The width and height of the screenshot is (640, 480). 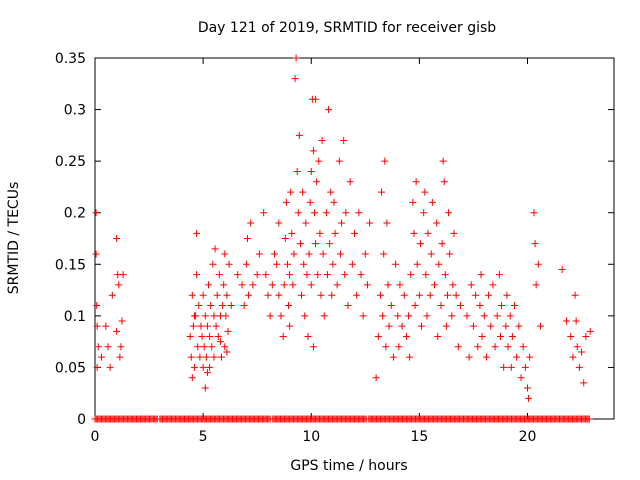 I want to click on x-tick-label: 5, so click(x=203, y=437).